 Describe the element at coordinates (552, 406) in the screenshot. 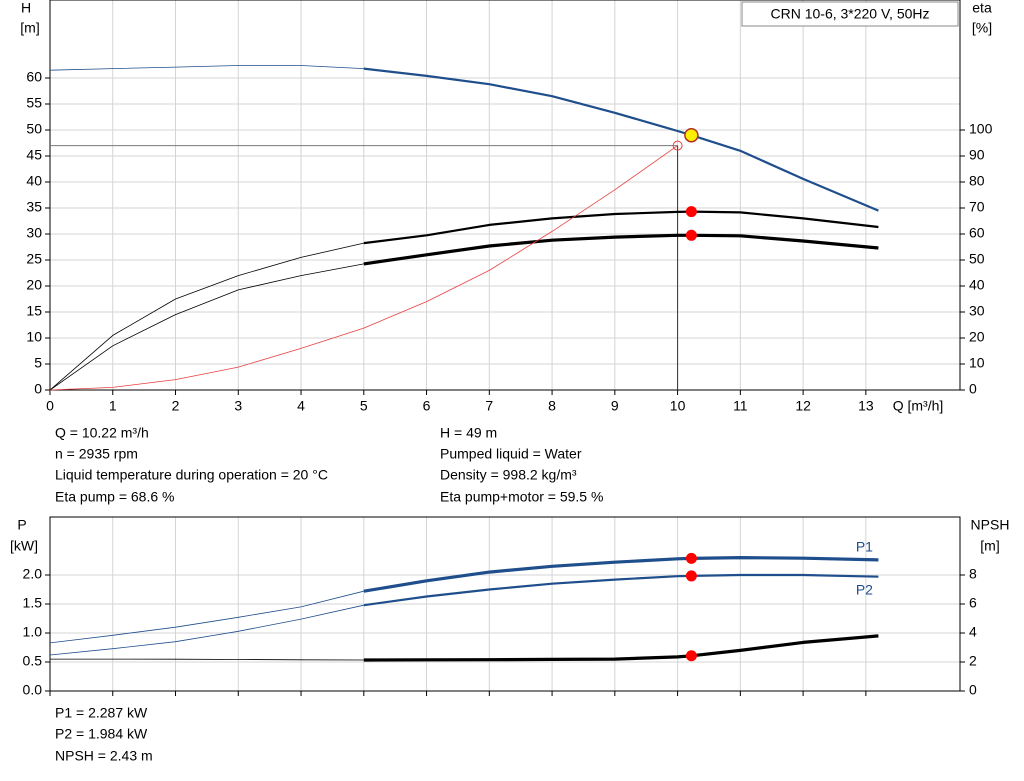

I see `x-tick-label: 8` at that location.